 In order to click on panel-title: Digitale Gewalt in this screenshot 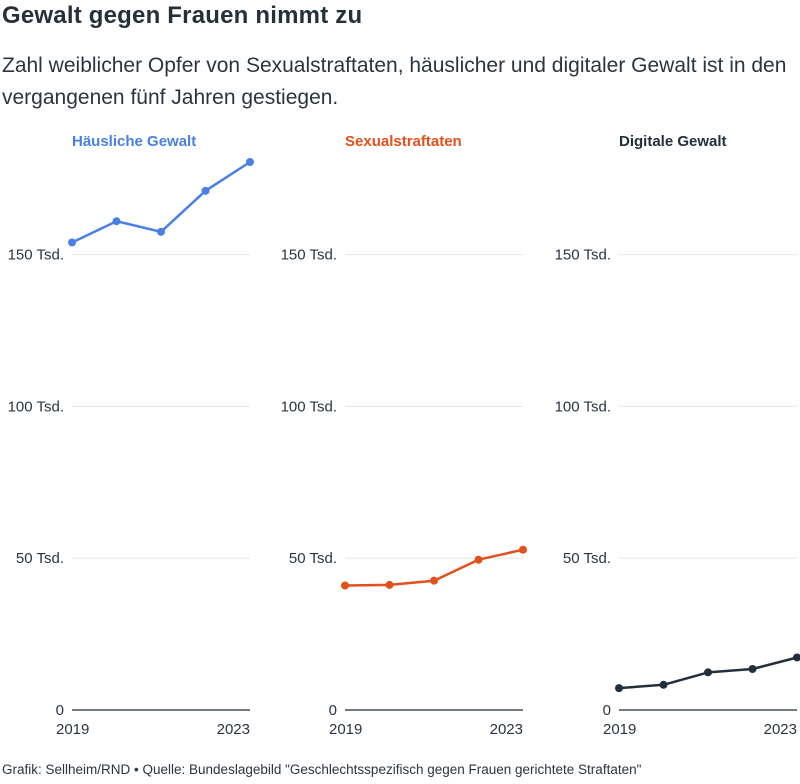, I will do `click(673, 141)`.